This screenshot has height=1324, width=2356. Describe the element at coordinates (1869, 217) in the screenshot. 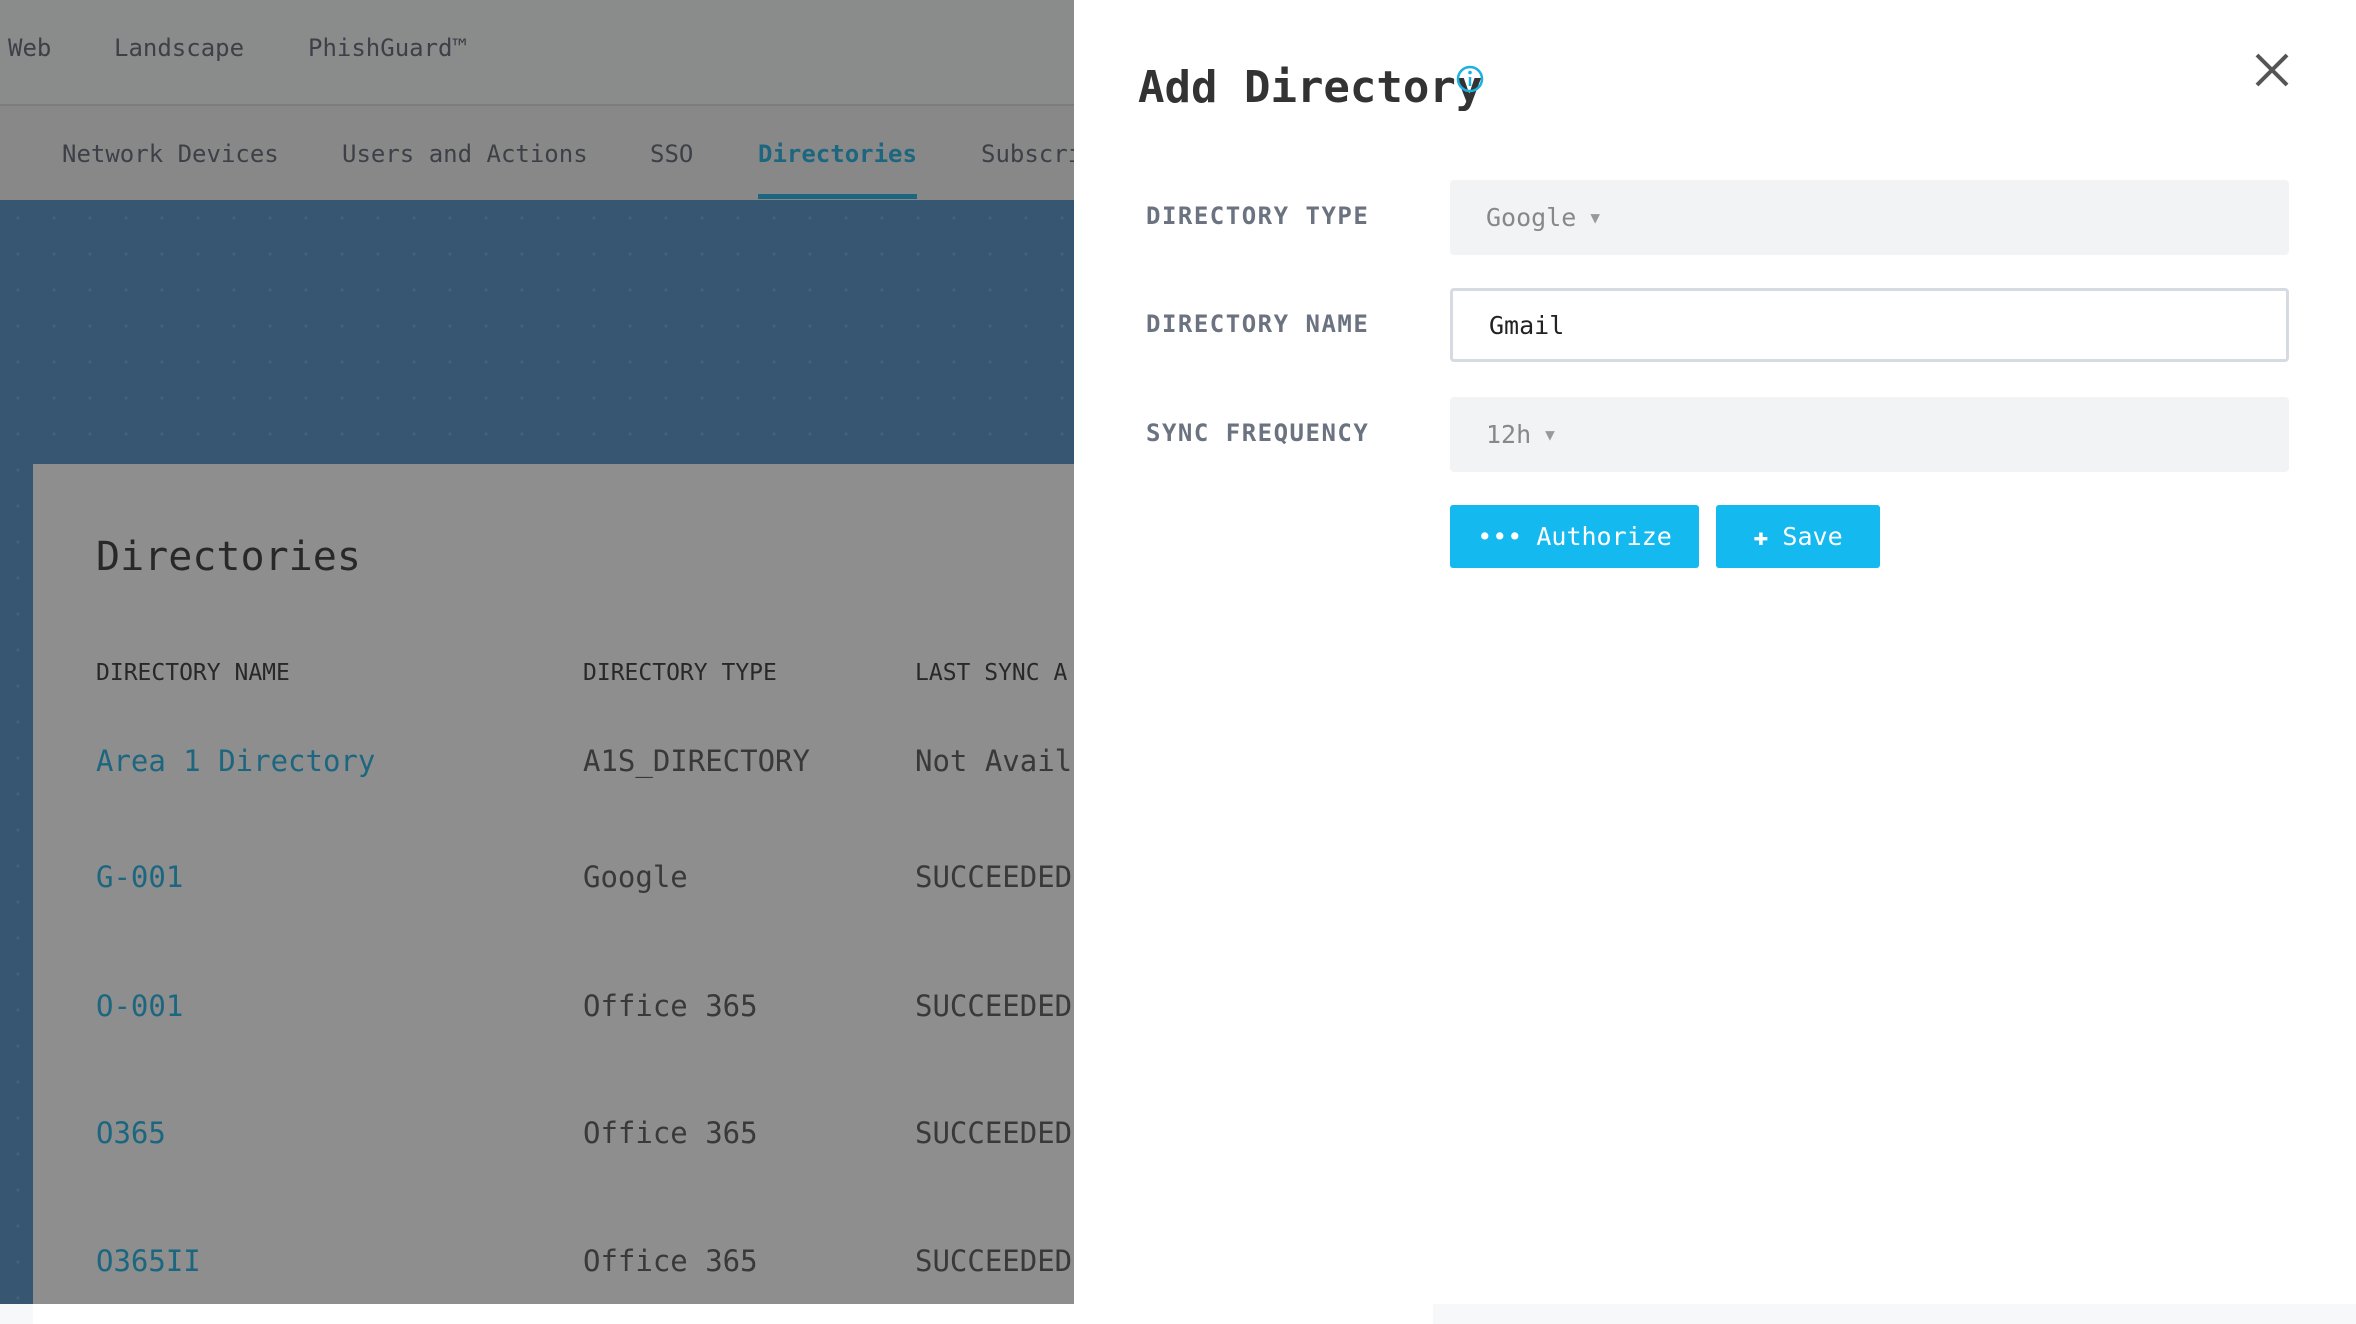

I see `dropdown: Google ▼` at that location.